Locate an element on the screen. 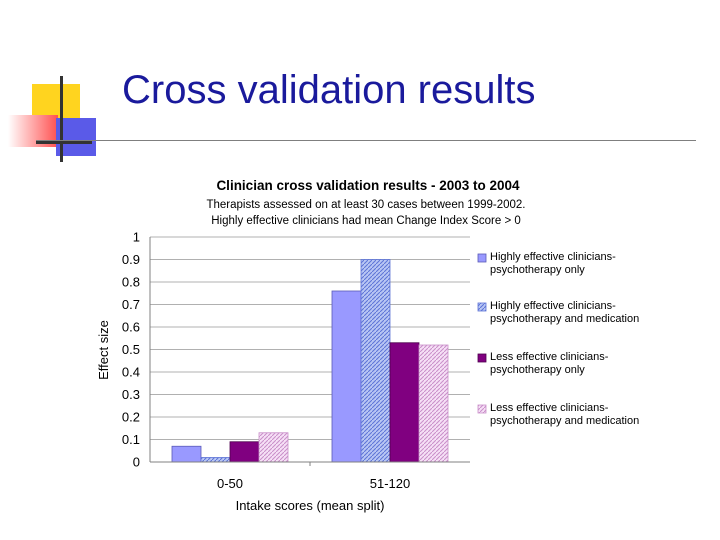  y-tick-label: 0.2 is located at coordinates (131, 417).